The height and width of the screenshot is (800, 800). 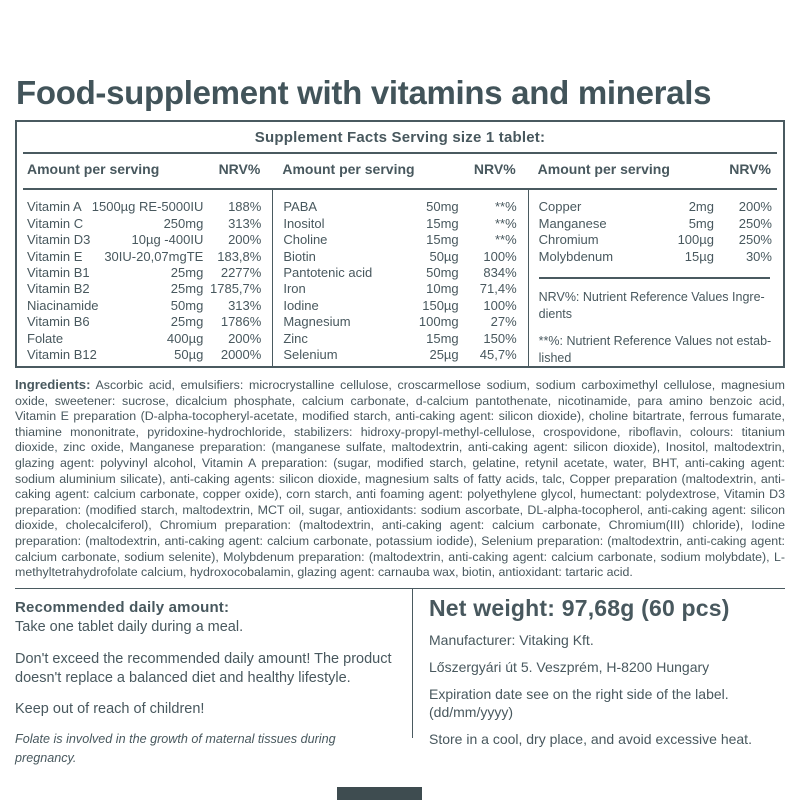 What do you see at coordinates (400, 137) in the screenshot?
I see `table-caption: Supplement Facts Serving size 1 tablet:` at bounding box center [400, 137].